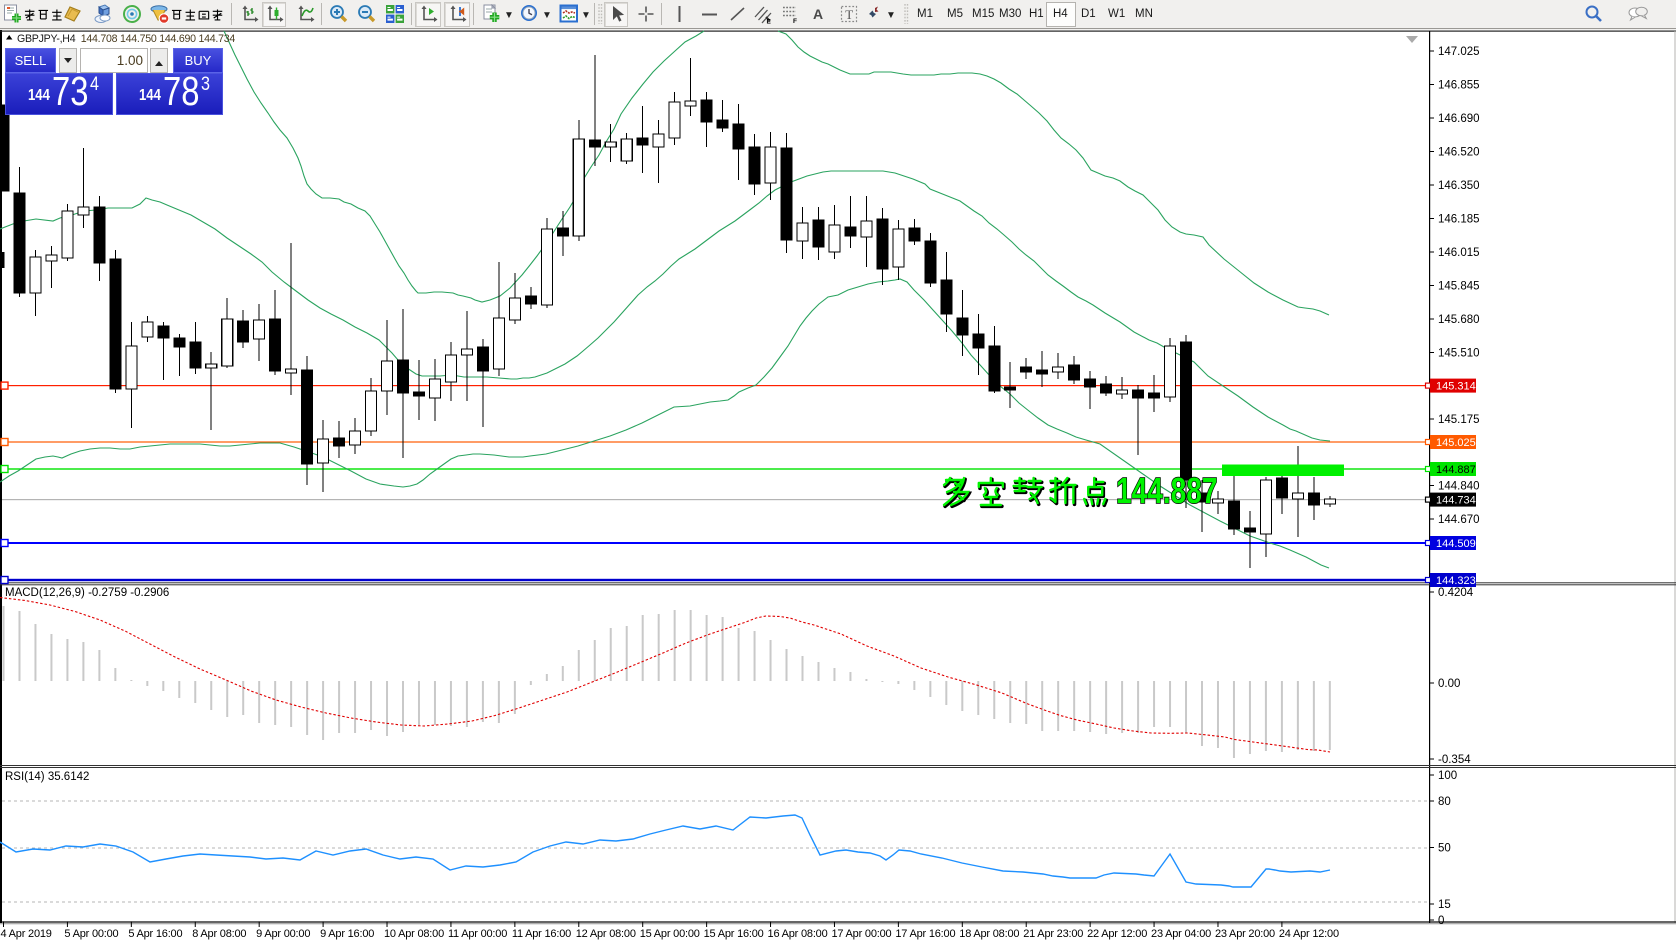  What do you see at coordinates (1456, 593) in the screenshot?
I see `svg-text: 0.4204` at bounding box center [1456, 593].